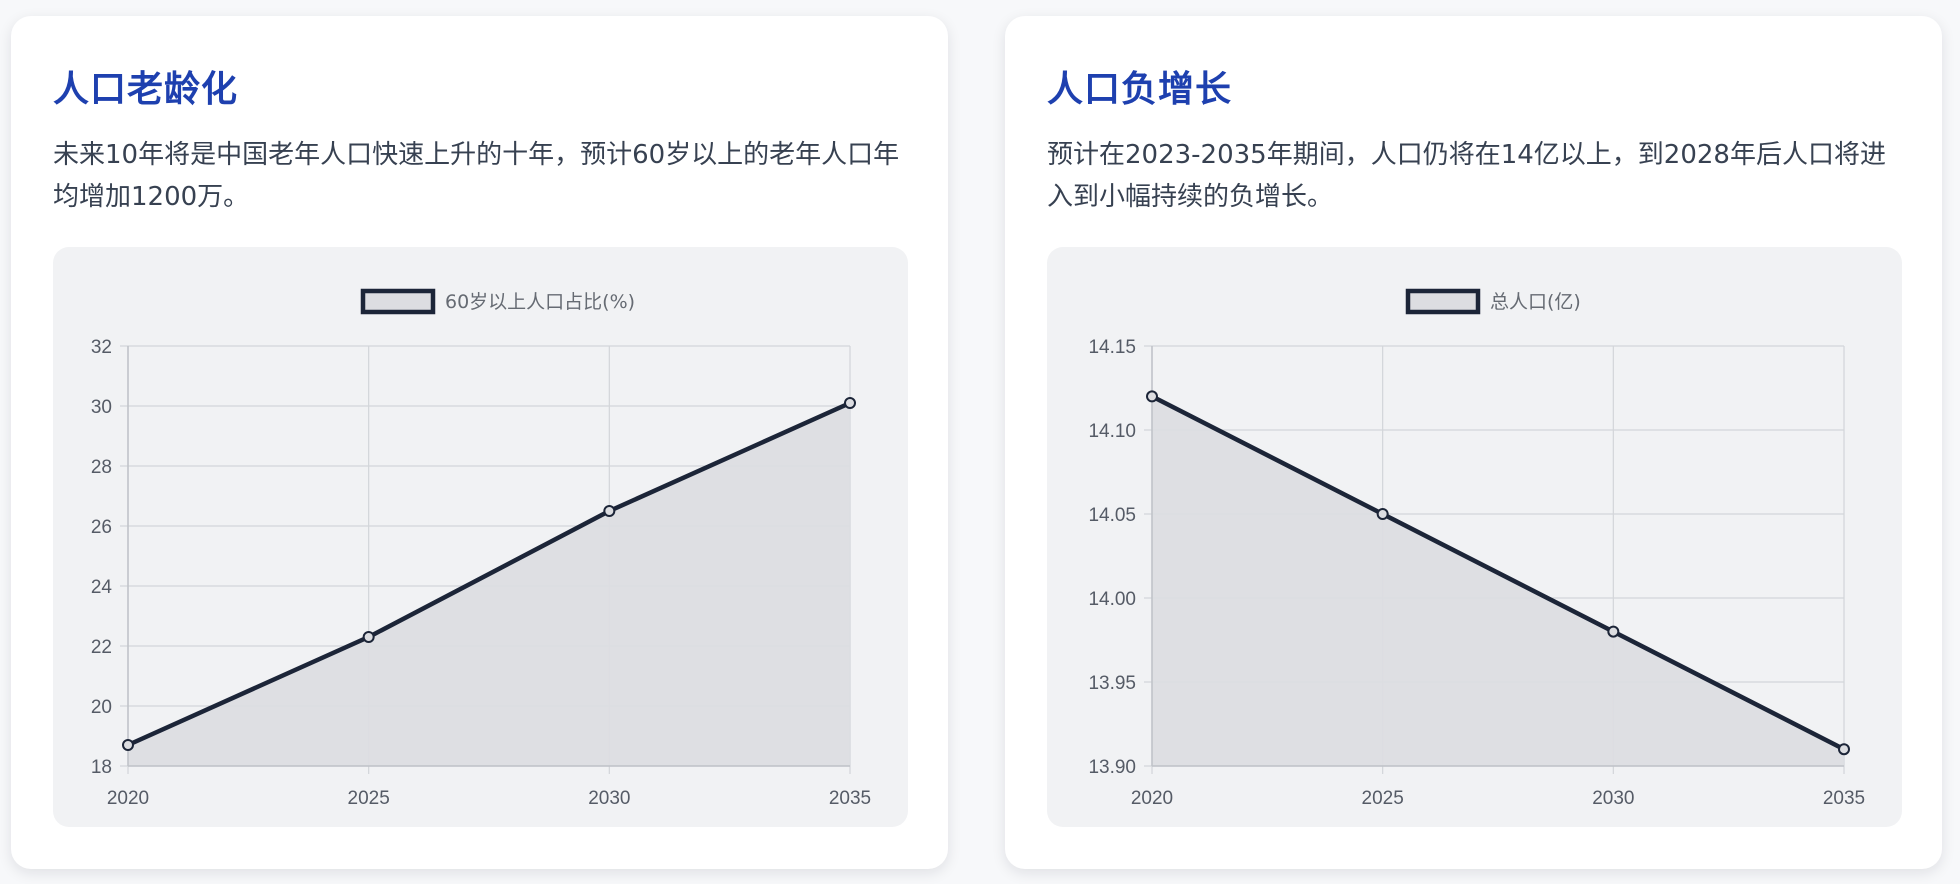  I want to click on y-tick-label: 13.95, so click(1112, 683).